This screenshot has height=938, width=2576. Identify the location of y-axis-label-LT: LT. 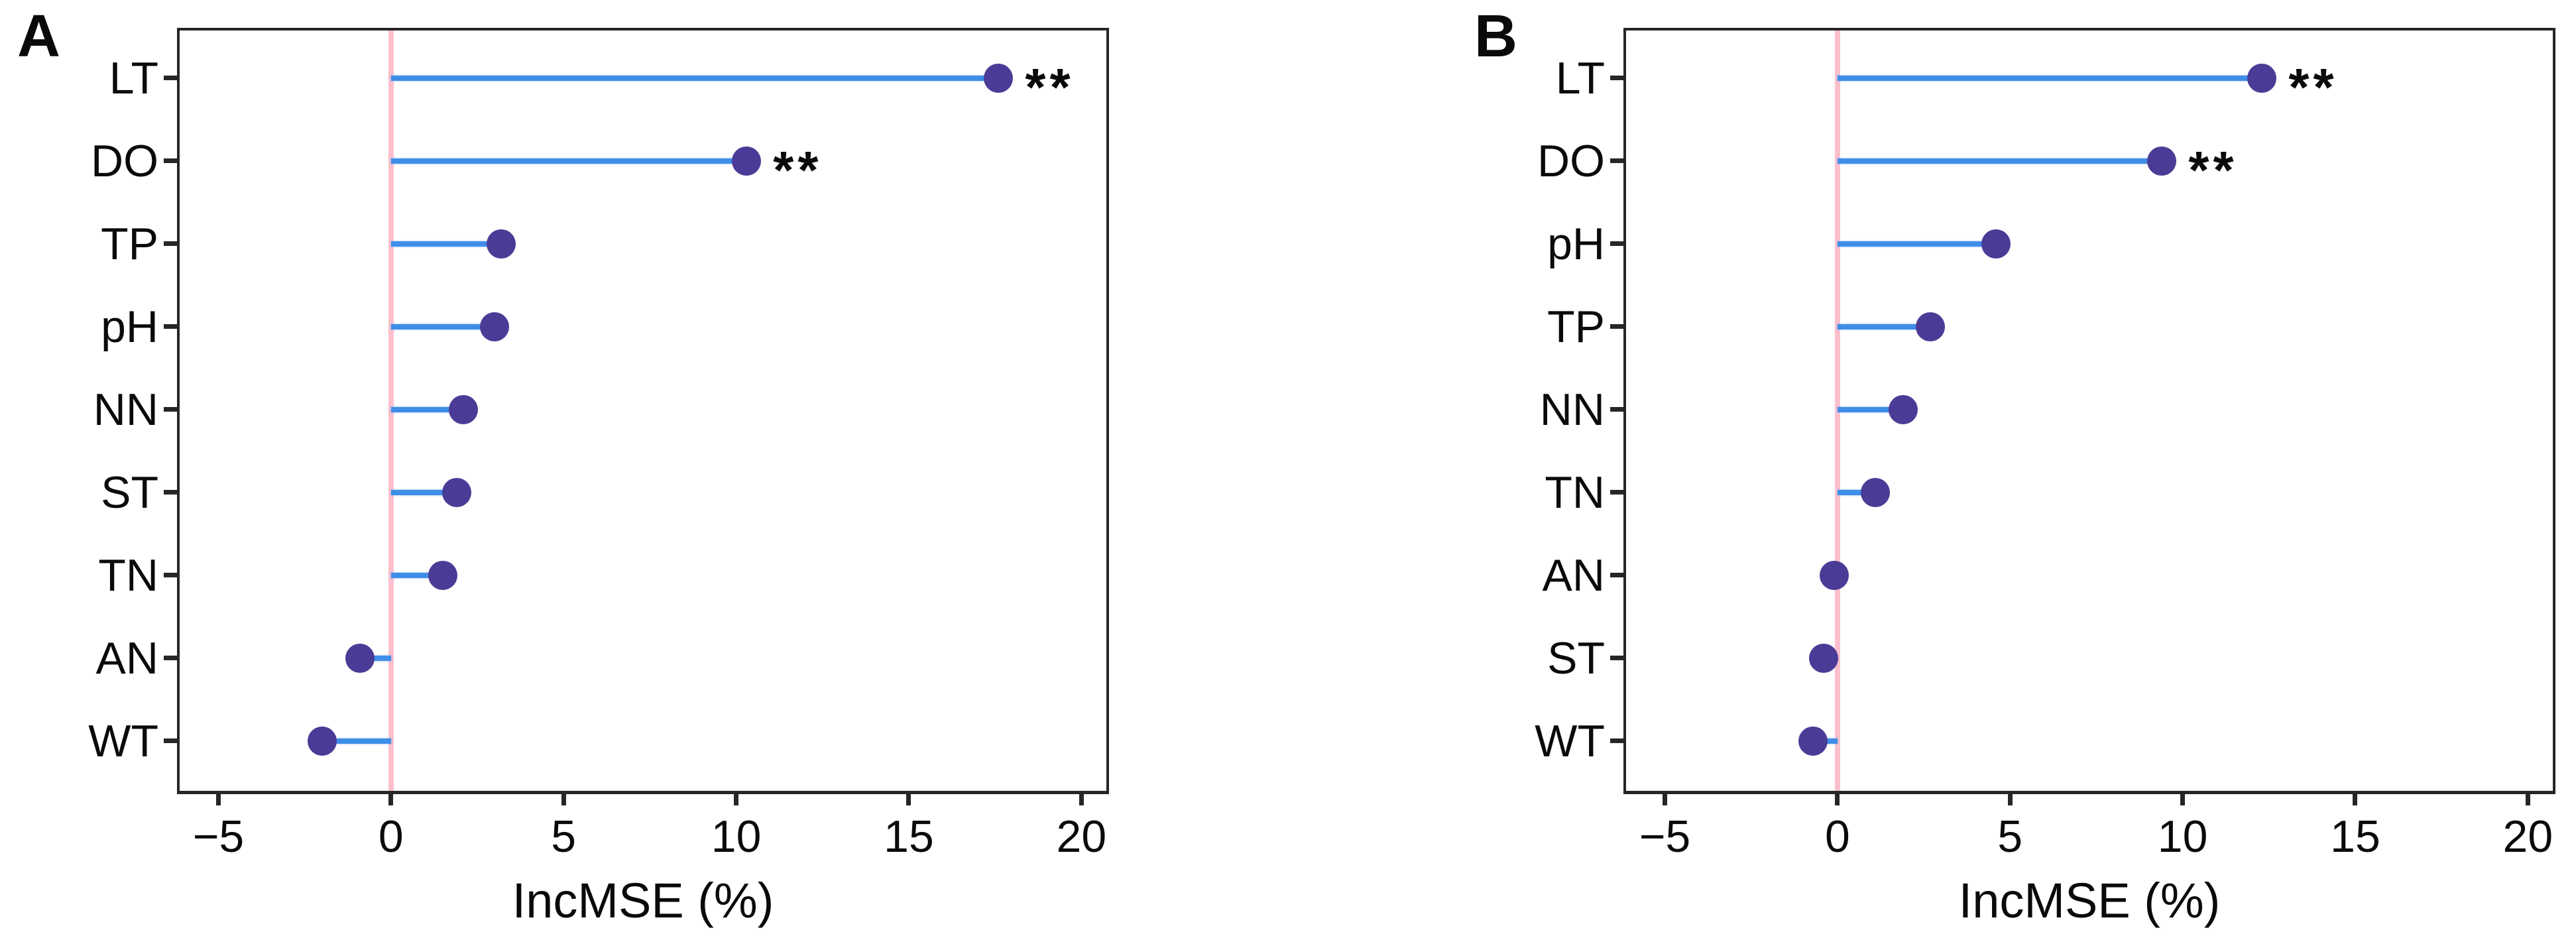
(133, 77).